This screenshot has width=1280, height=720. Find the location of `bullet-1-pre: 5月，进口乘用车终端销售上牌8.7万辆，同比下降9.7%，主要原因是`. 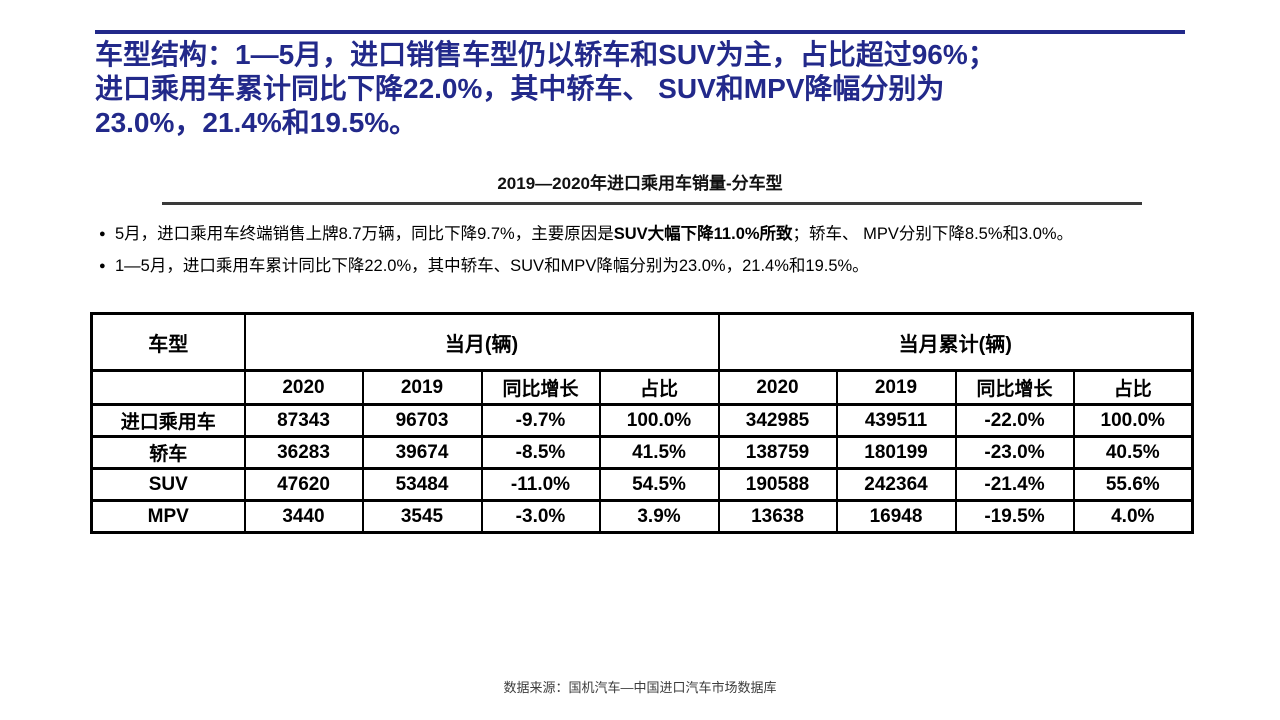

bullet-1-pre: 5月，进口乘用车终端销售上牌8.7万辆，同比下降9.7%，主要原因是 is located at coordinates (364, 234).